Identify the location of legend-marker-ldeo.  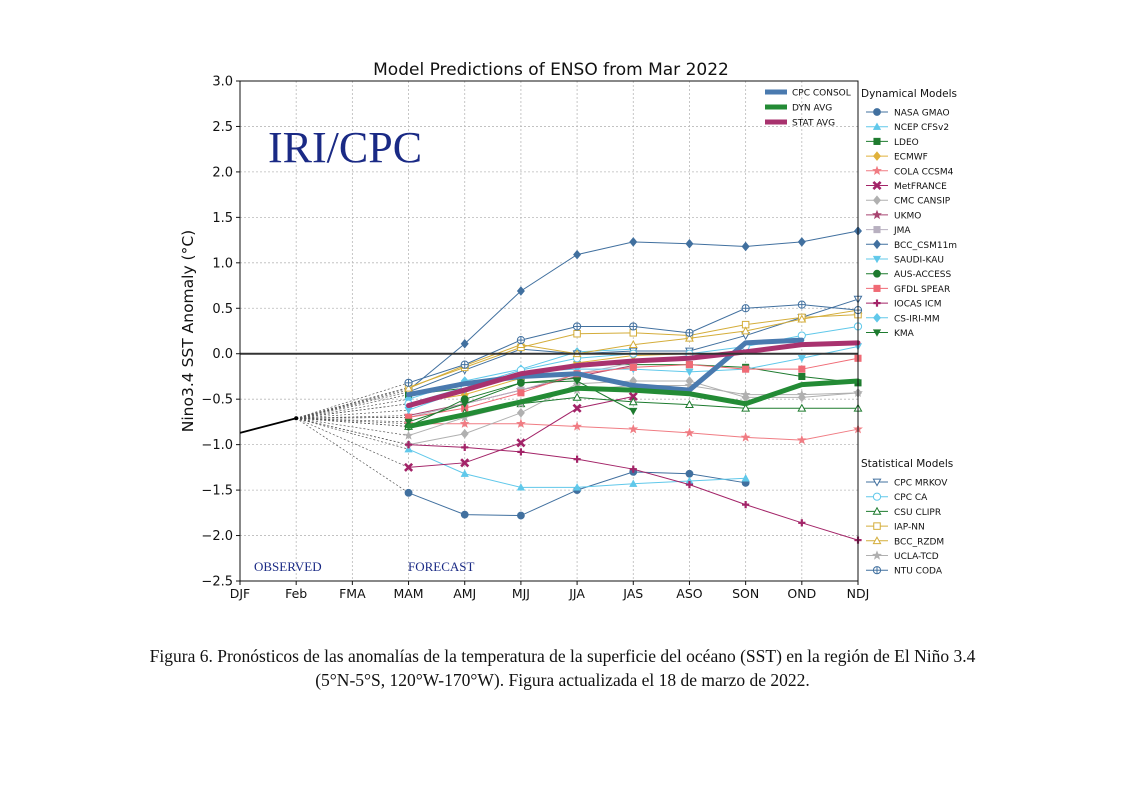
(877, 141).